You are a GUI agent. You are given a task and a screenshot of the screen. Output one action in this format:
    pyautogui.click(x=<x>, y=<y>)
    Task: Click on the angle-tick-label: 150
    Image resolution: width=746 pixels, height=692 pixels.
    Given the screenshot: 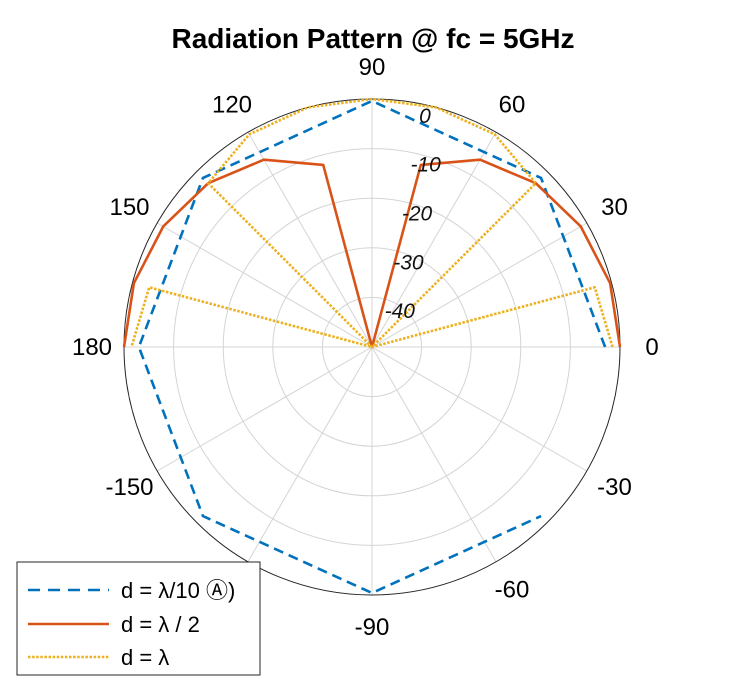 What is the action you would take?
    pyautogui.click(x=129, y=207)
    